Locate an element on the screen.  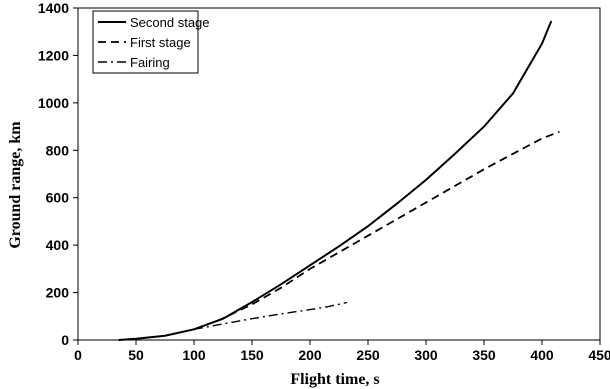
x-tick-label: 250 is located at coordinates (368, 355).